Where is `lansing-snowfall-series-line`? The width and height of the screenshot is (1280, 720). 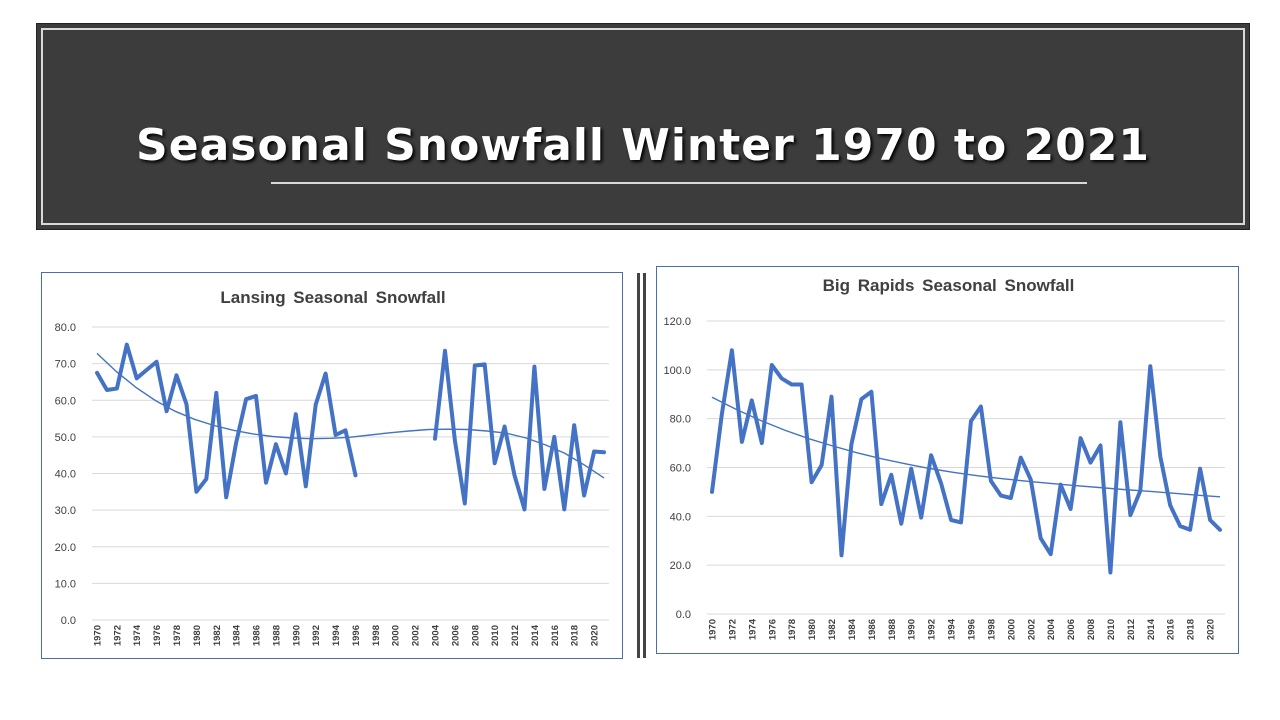
lansing-snowfall-series-line is located at coordinates (350, 427).